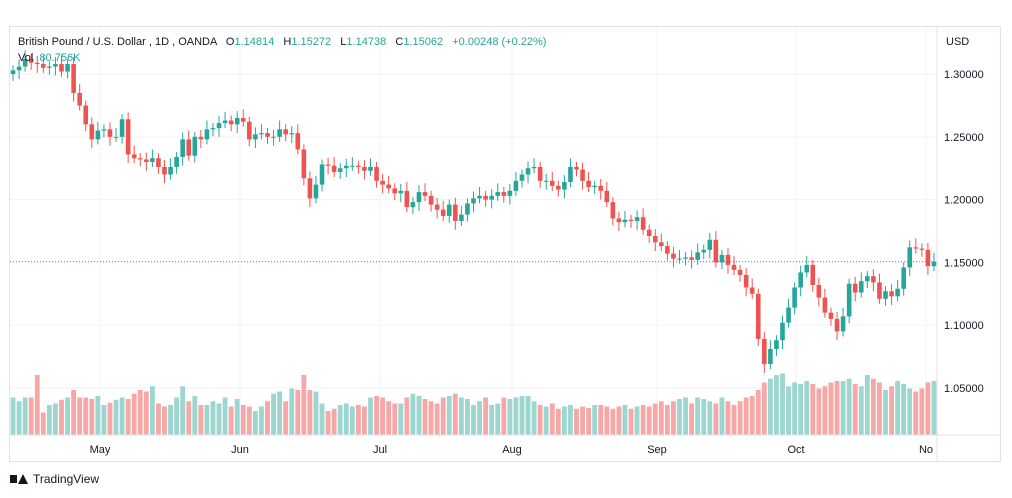  Describe the element at coordinates (197, 42) in the screenshot. I see `symbol-source: OANDA` at that location.